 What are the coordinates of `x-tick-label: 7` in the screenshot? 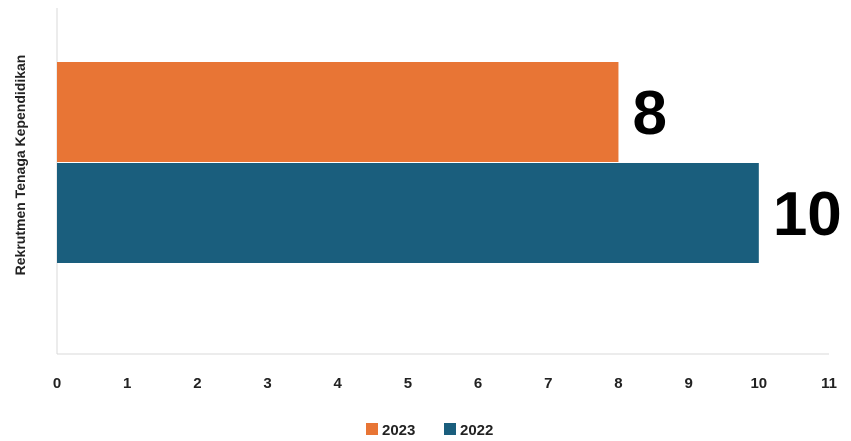 It's located at (548, 383).